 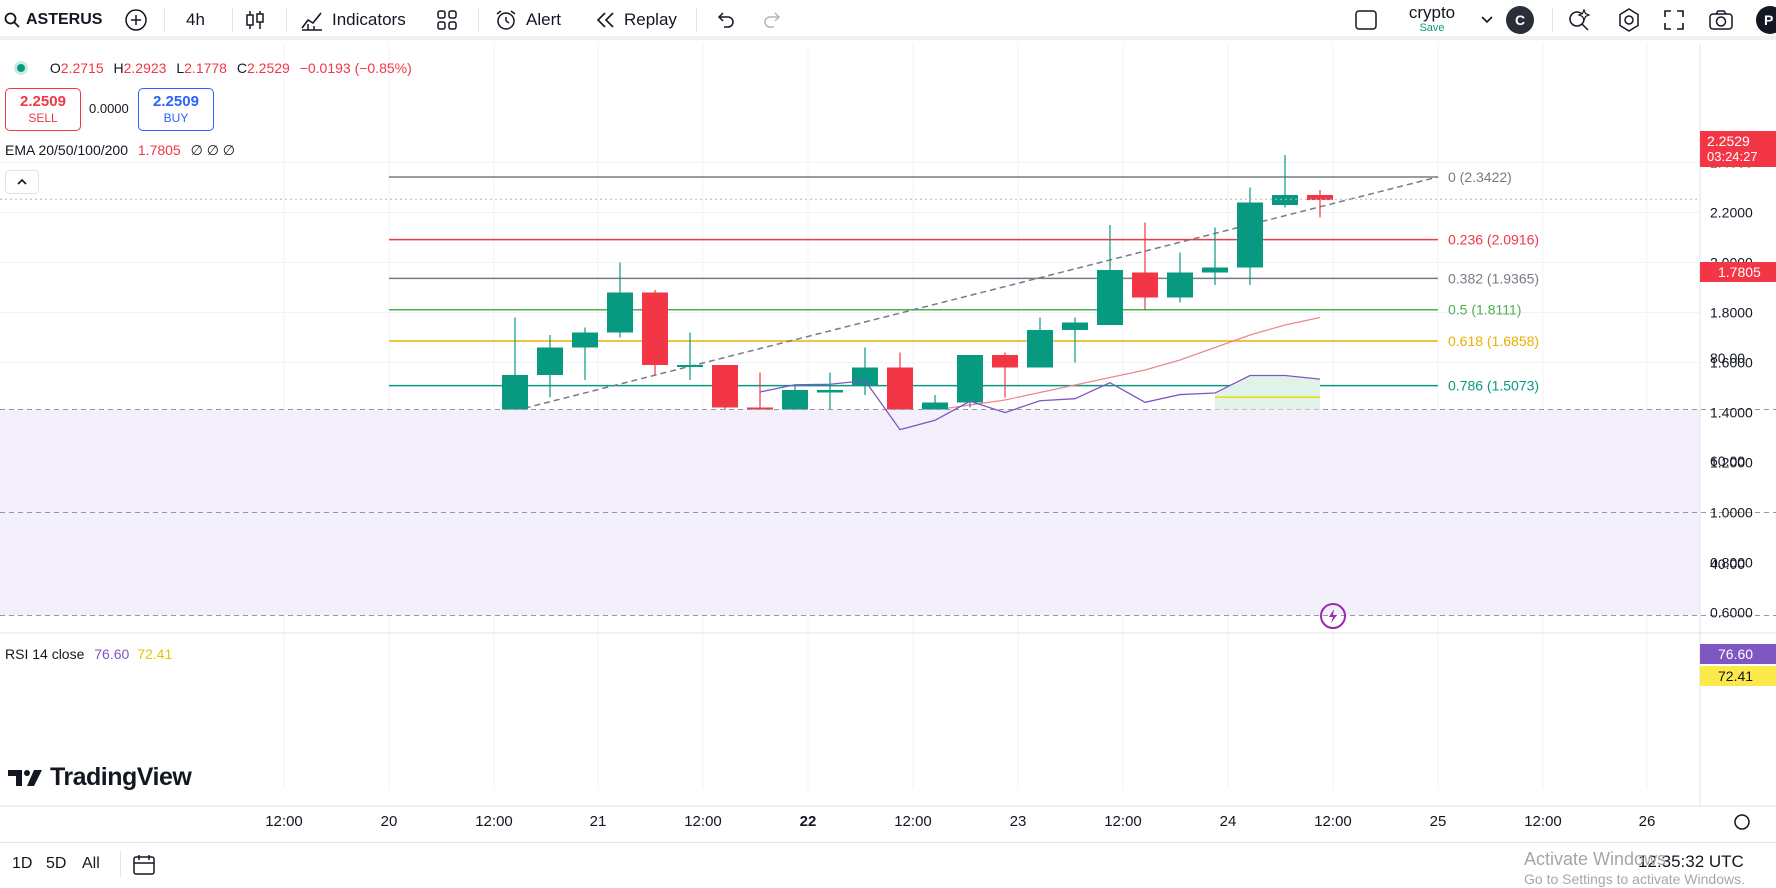 What do you see at coordinates (1731, 513) in the screenshot?
I see `price-tick-label: 1.0000` at bounding box center [1731, 513].